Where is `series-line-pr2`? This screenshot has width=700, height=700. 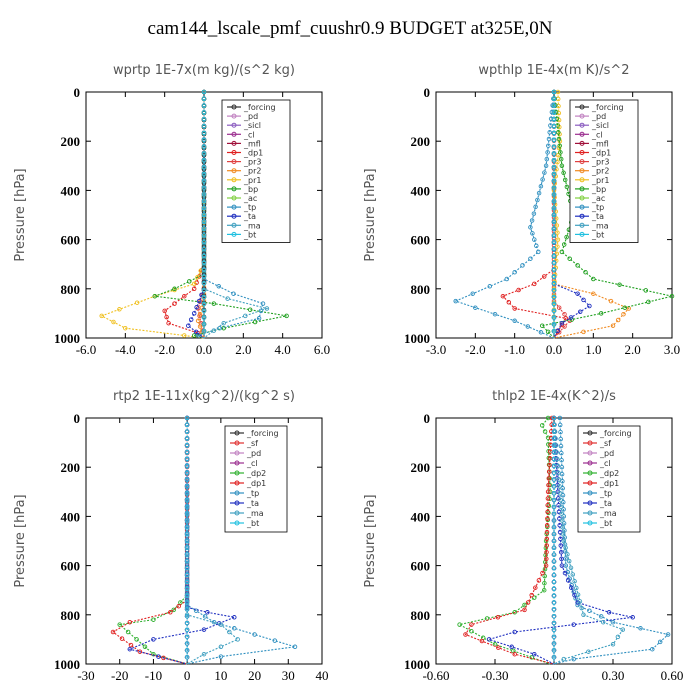
series-line-pr2 is located at coordinates (201, 215).